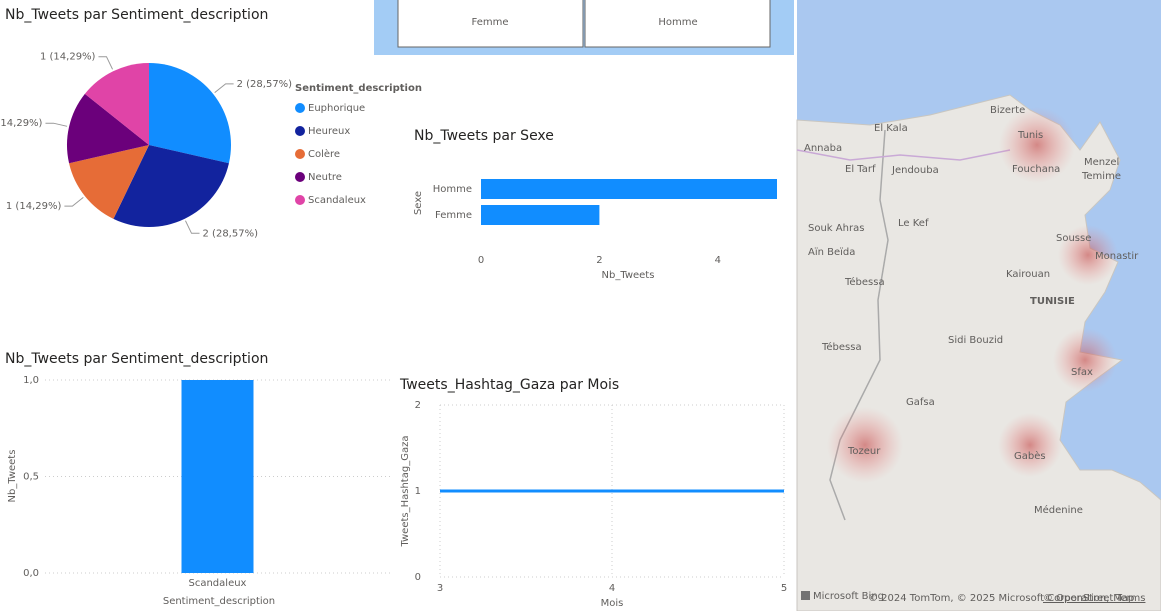 The width and height of the screenshot is (1161, 615). I want to click on map-place: Menzel, so click(1101, 162).